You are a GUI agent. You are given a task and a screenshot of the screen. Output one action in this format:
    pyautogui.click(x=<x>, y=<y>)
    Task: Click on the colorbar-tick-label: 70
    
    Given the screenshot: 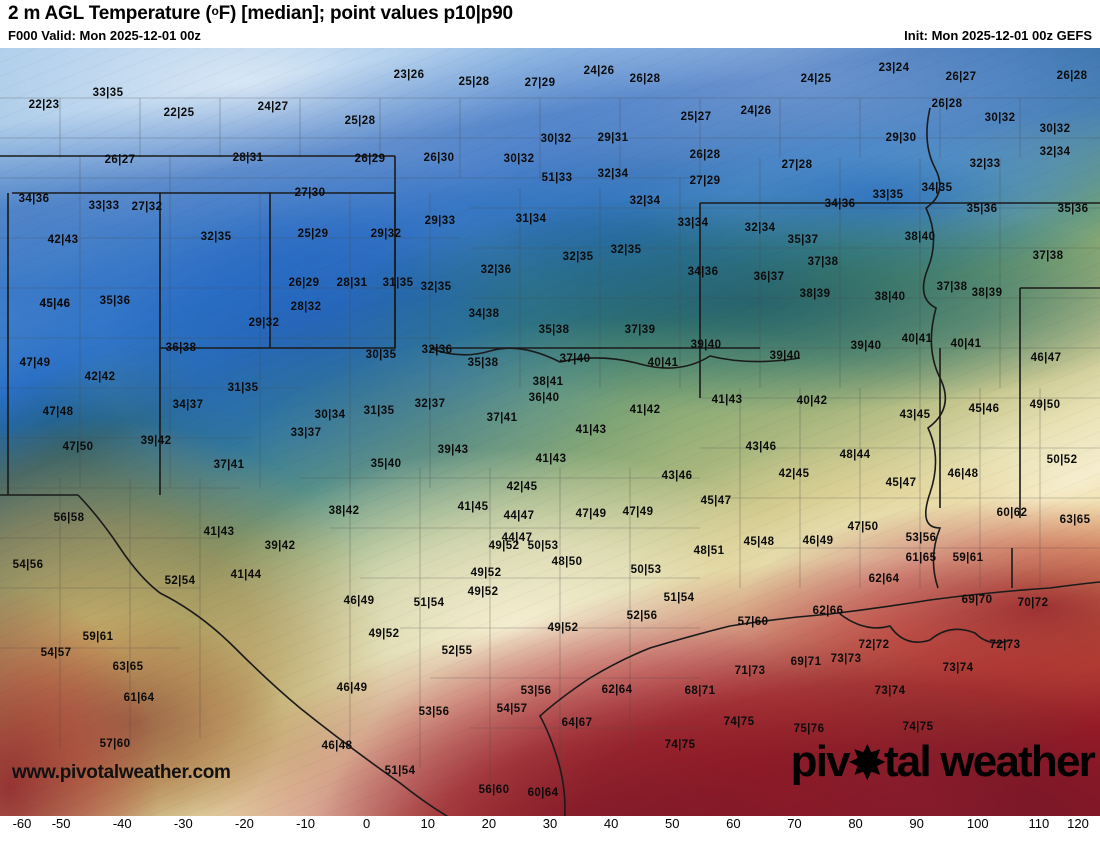 What is the action you would take?
    pyautogui.click(x=794, y=823)
    